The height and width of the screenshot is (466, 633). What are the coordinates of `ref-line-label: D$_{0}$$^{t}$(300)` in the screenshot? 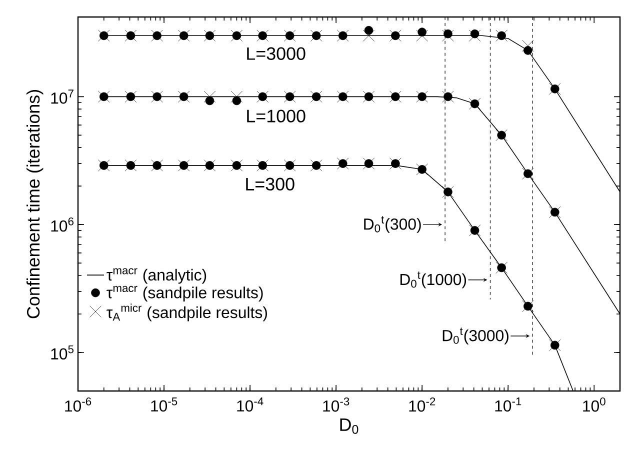 It's located at (392, 224).